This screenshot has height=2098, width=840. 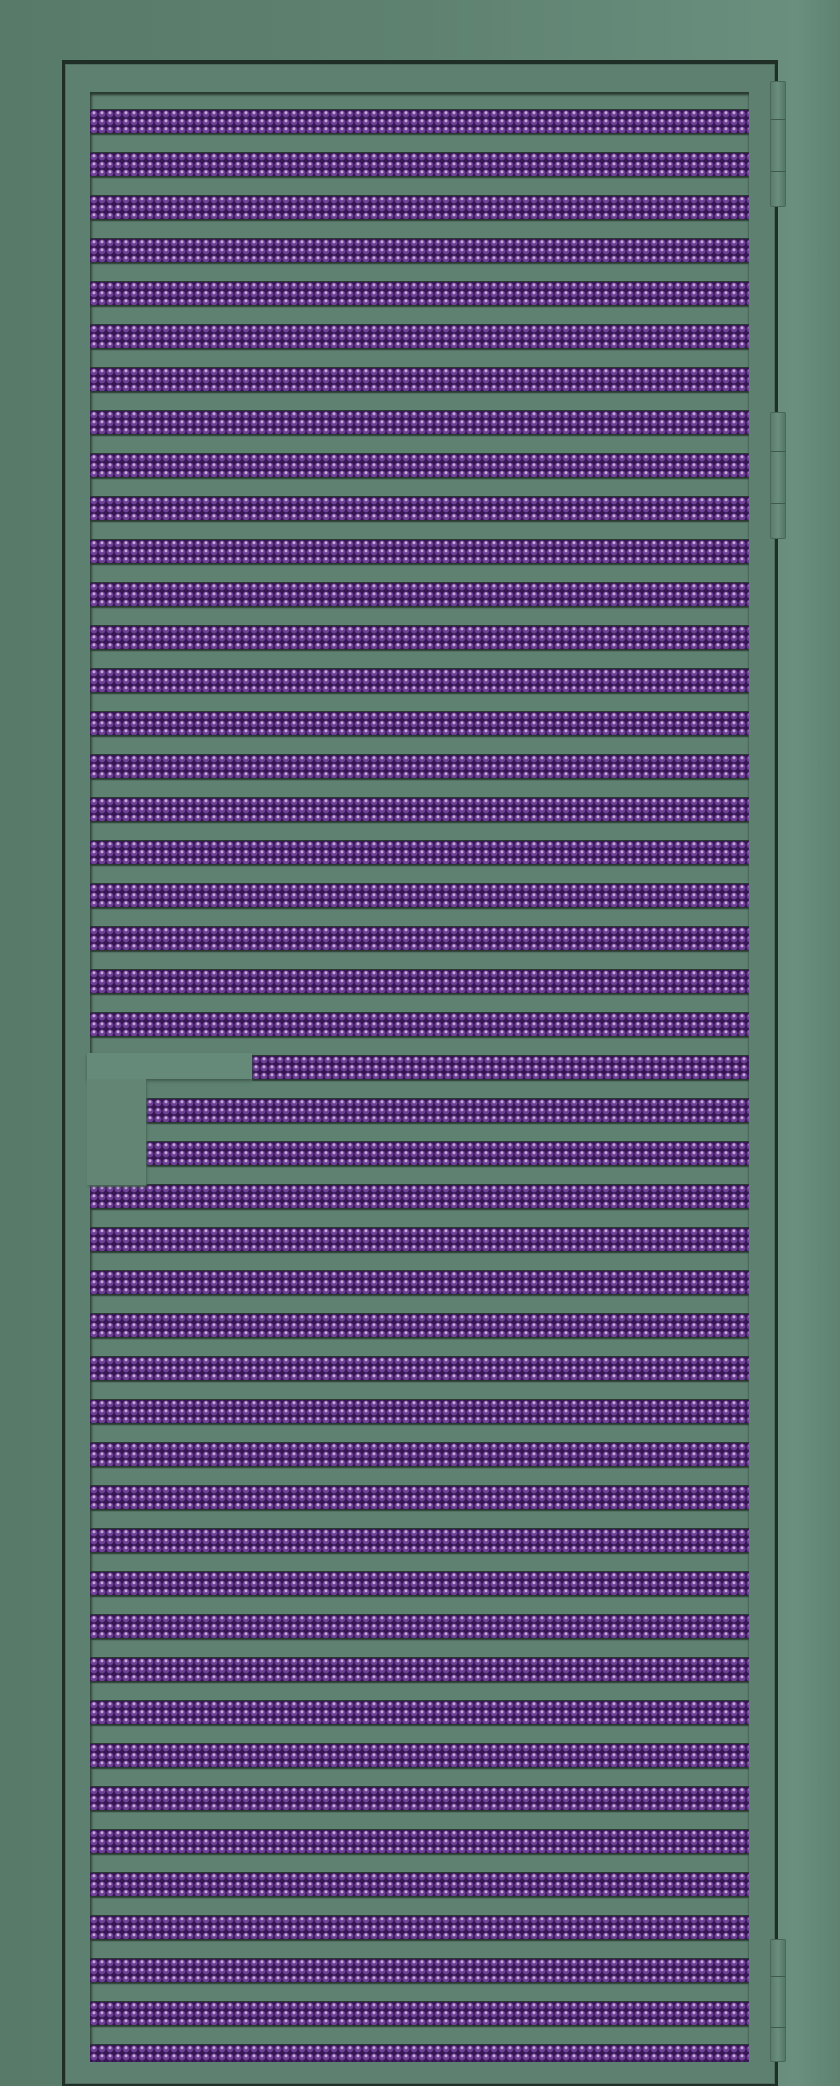 What do you see at coordinates (778, 2000) in the screenshot?
I see `hinge-bottom-icon` at bounding box center [778, 2000].